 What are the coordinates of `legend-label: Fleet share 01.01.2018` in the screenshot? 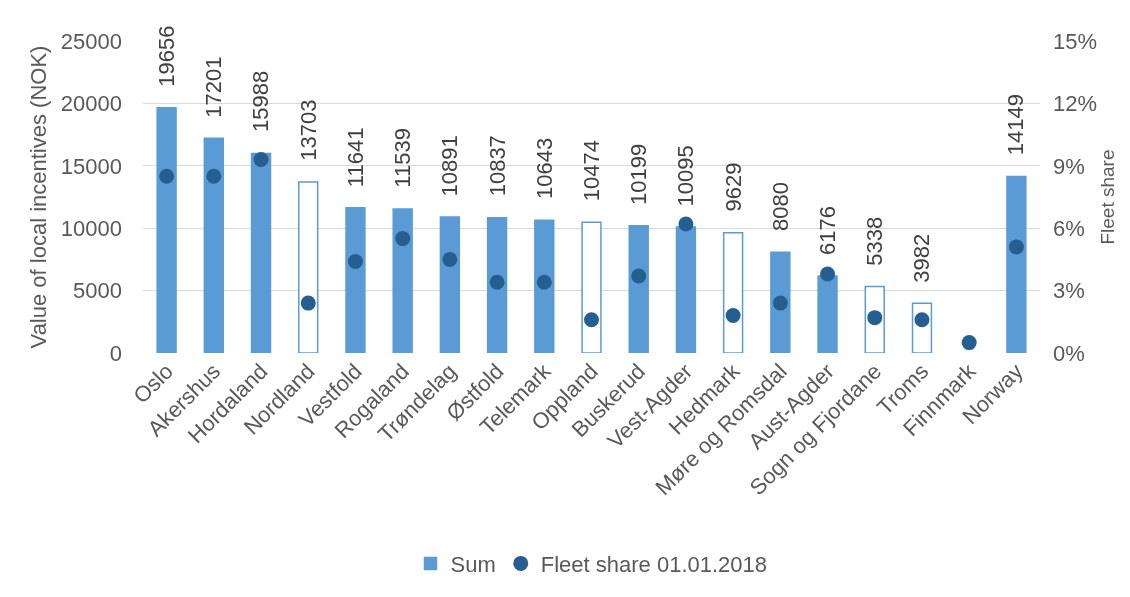 It's located at (654, 564).